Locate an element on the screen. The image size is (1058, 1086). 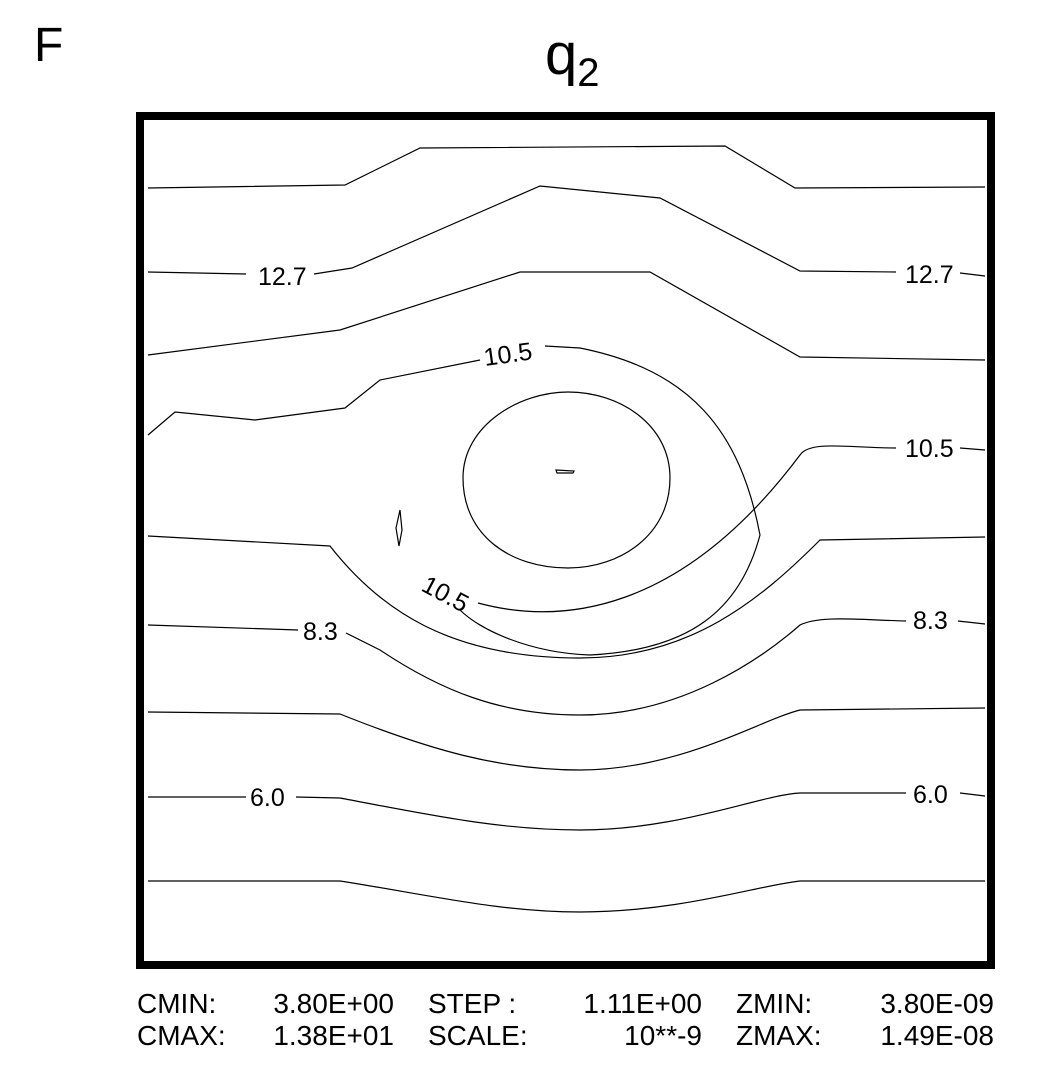
contour-line-6-left is located at coordinates (223, 627).